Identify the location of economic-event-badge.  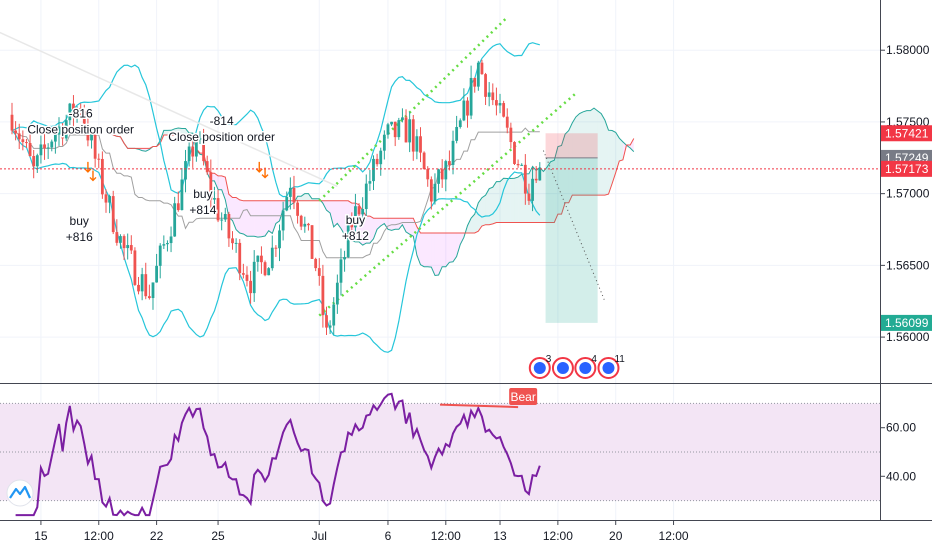
(562, 368).